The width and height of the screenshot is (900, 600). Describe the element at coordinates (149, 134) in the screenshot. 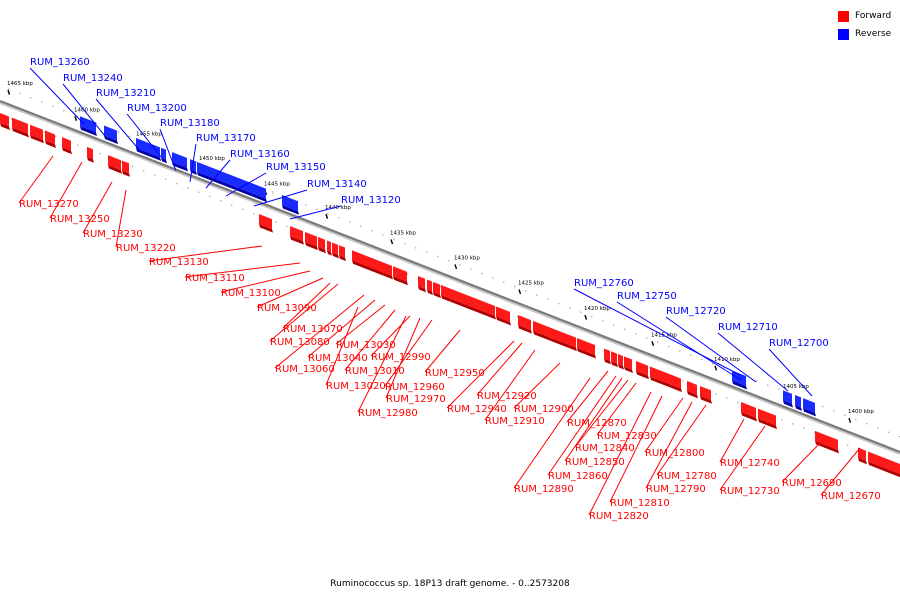

I see `tick-label: 1455 kbp` at that location.